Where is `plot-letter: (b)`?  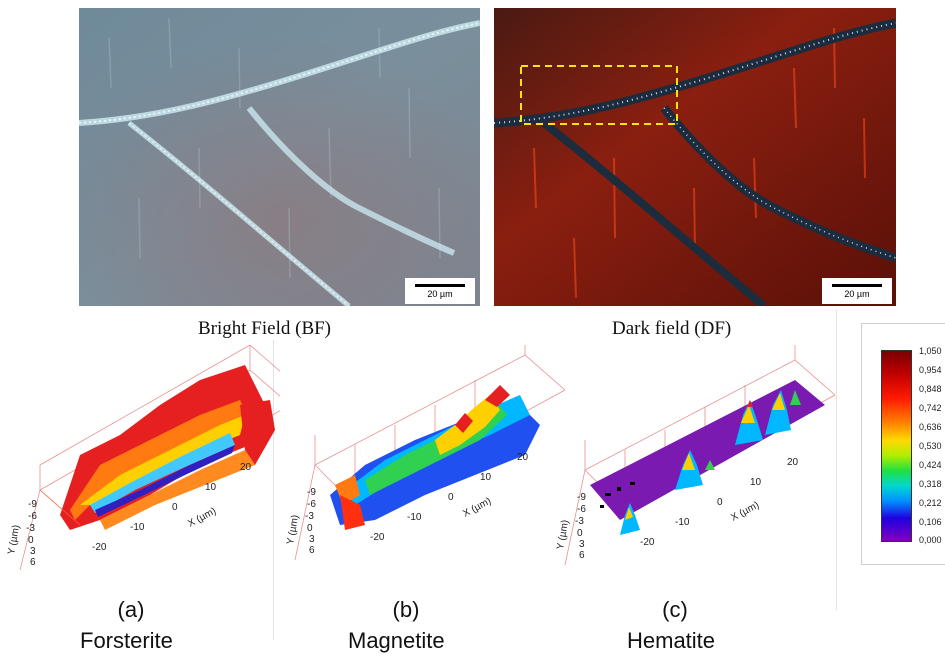
plot-letter: (b) is located at coordinates (406, 609).